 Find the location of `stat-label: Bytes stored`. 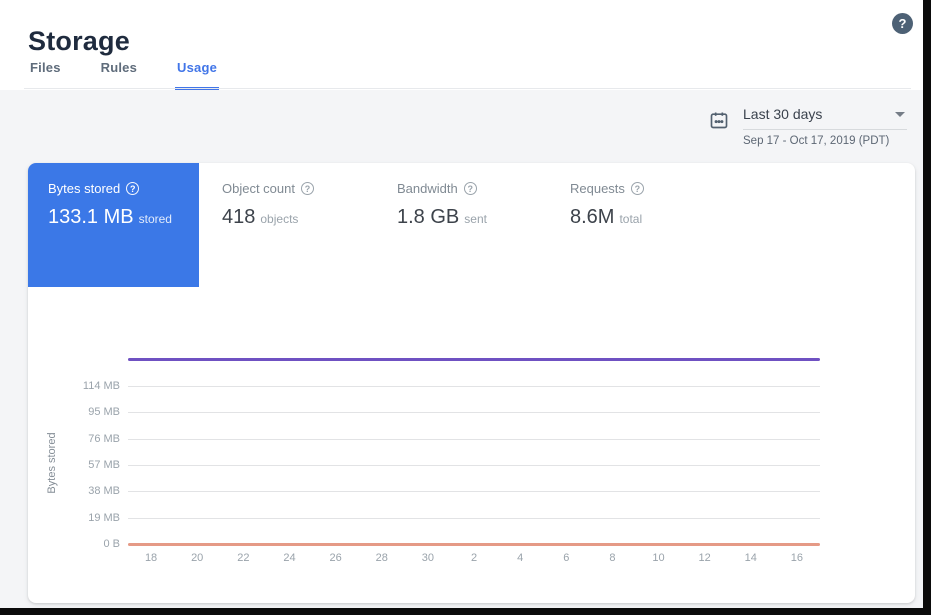

stat-label: Bytes stored is located at coordinates (84, 188).